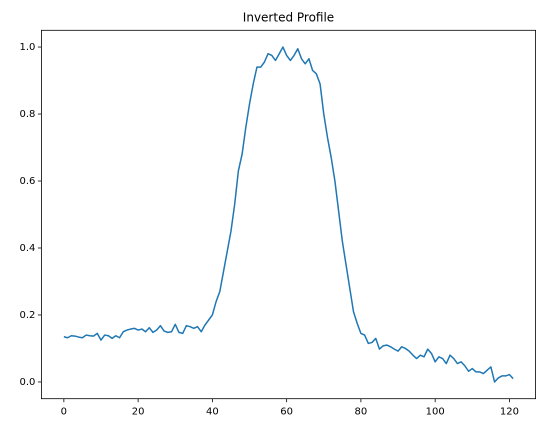 This screenshot has width=547, height=433. I want to click on x-tick-label: 120, so click(509, 412).